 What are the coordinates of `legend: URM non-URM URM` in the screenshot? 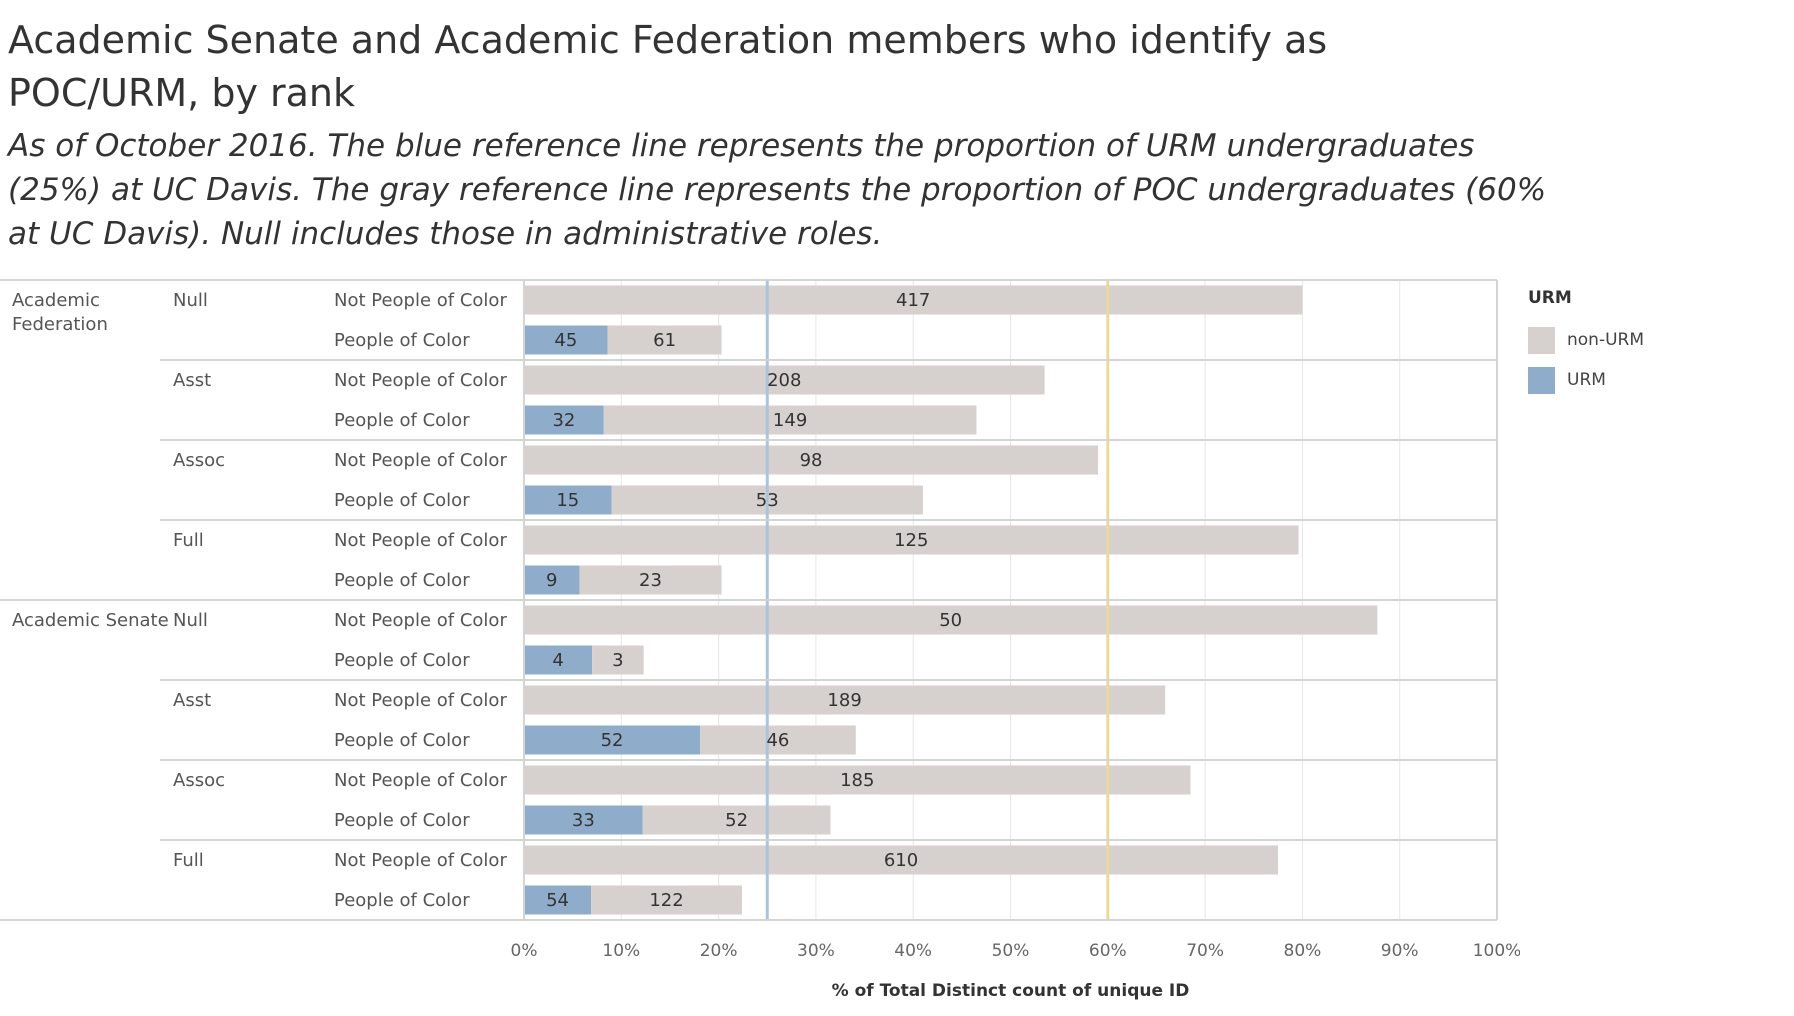 It's located at (1586, 344).